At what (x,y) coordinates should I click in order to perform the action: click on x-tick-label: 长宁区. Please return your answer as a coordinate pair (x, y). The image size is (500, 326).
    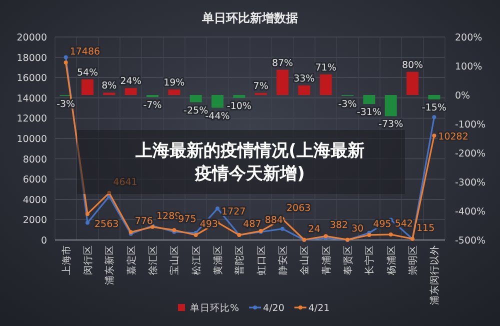
    Looking at the image, I should click on (370, 260).